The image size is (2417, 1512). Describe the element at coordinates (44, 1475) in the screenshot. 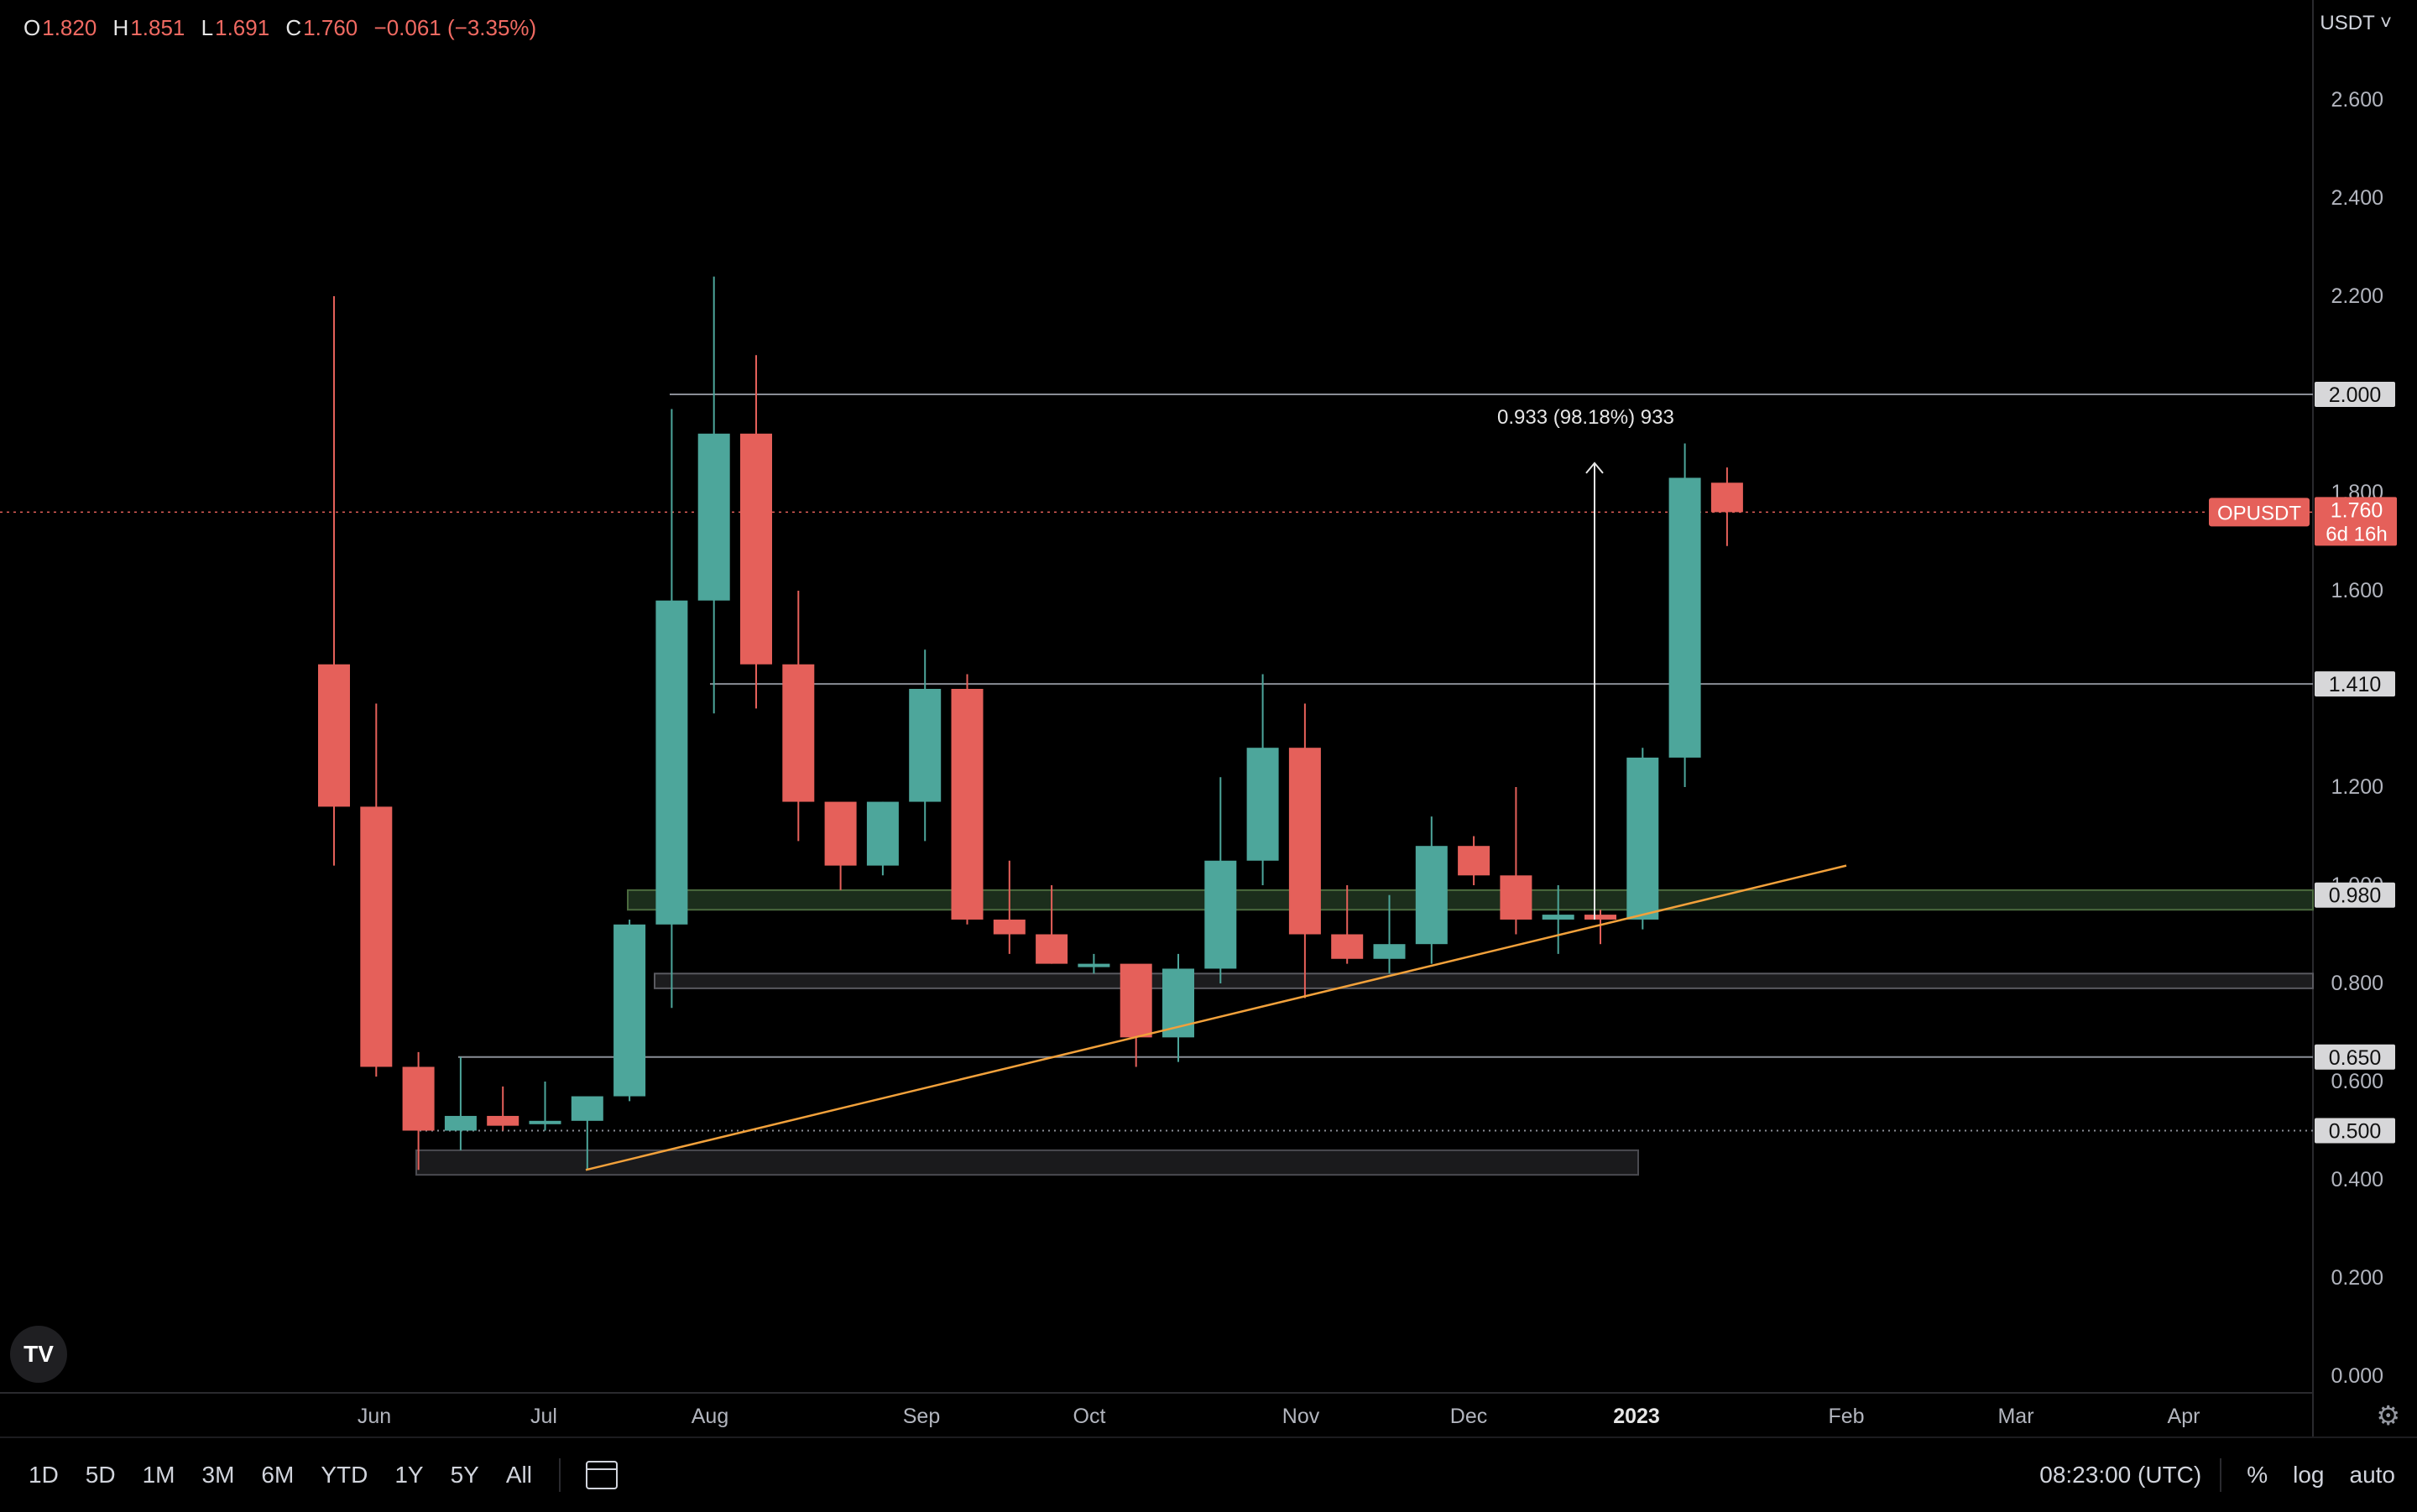

I see `range-button-1d: 1D` at that location.